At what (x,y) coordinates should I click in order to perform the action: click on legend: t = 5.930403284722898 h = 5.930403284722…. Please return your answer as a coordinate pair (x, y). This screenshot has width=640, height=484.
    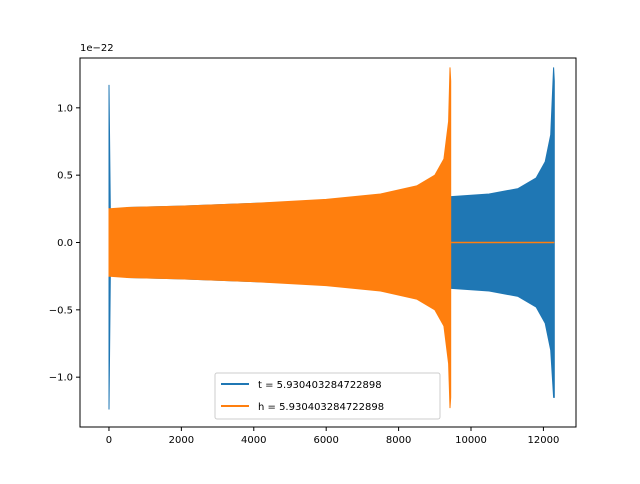
    Looking at the image, I should click on (327, 396).